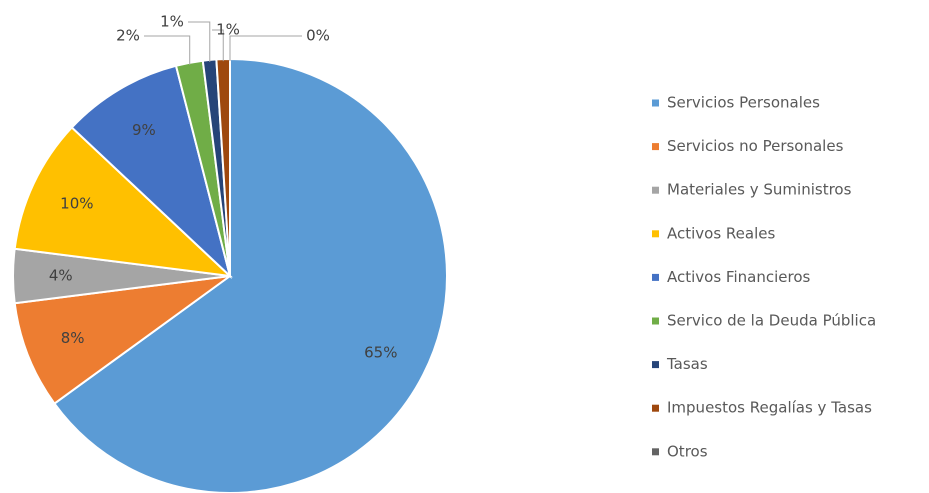 This screenshot has height=493, width=929. What do you see at coordinates (759, 190) in the screenshot?
I see `legend-label: Materiales y Suministros` at bounding box center [759, 190].